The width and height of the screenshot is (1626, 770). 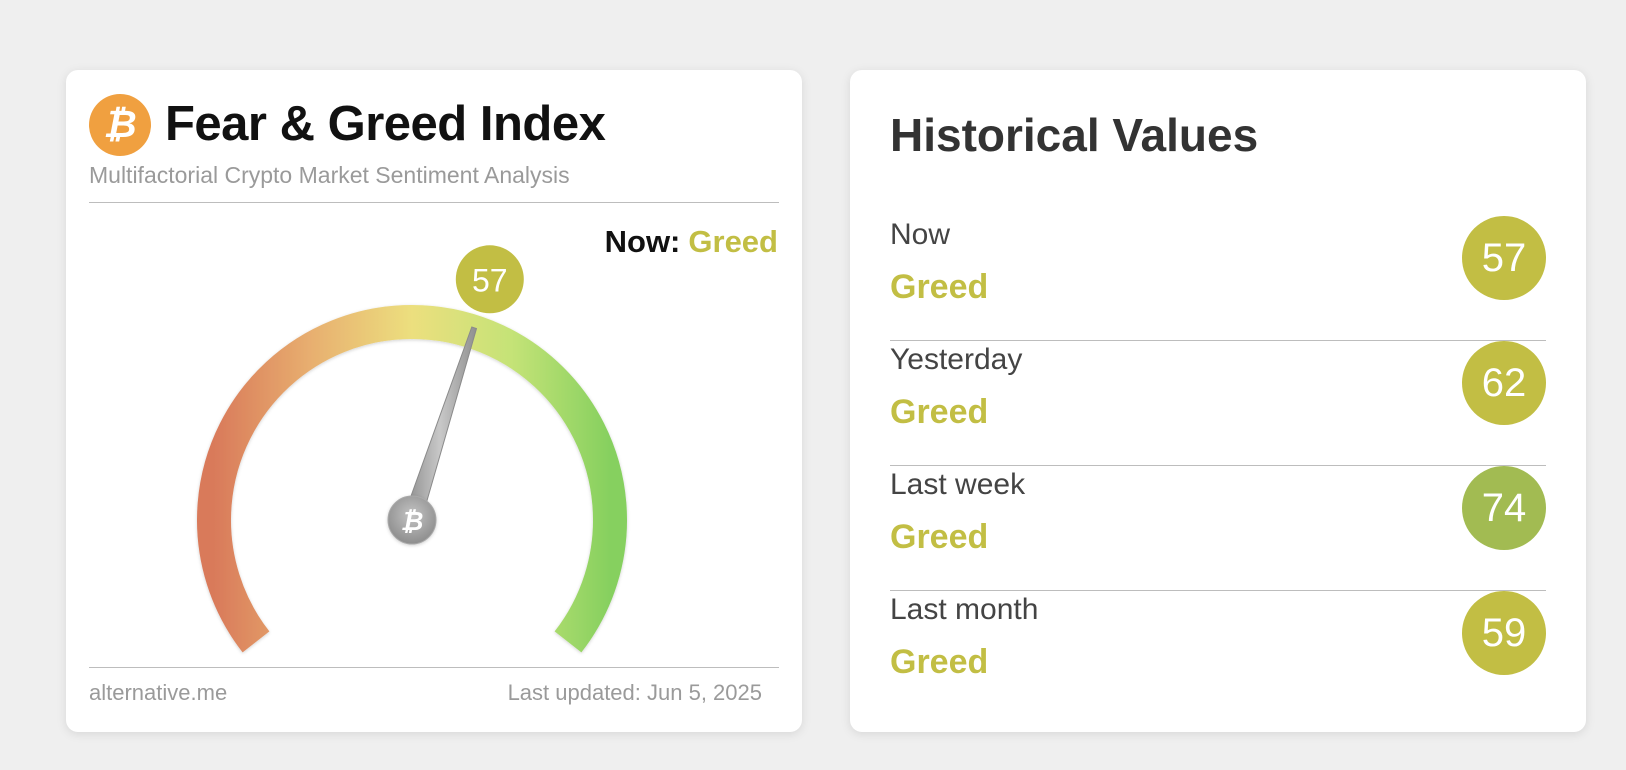 What do you see at coordinates (1218, 528) in the screenshot?
I see `list-item: Last week Greed 74` at bounding box center [1218, 528].